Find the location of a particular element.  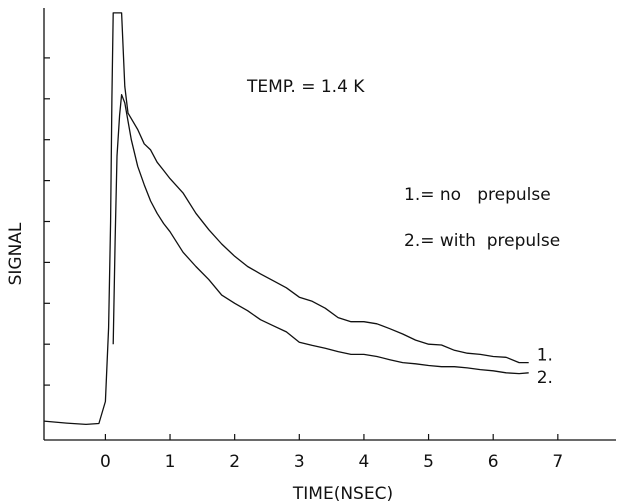

series-1-end-label: 1. is located at coordinates (545, 356).